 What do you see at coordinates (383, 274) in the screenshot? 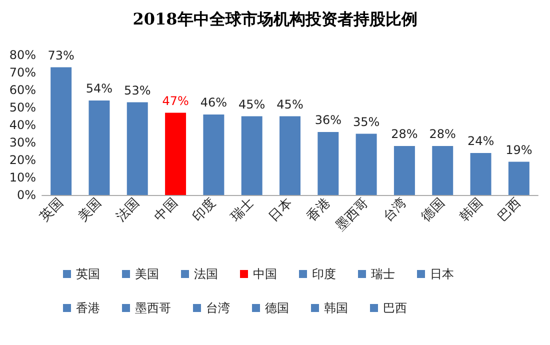
I see `legend-label: 瑞士` at bounding box center [383, 274].